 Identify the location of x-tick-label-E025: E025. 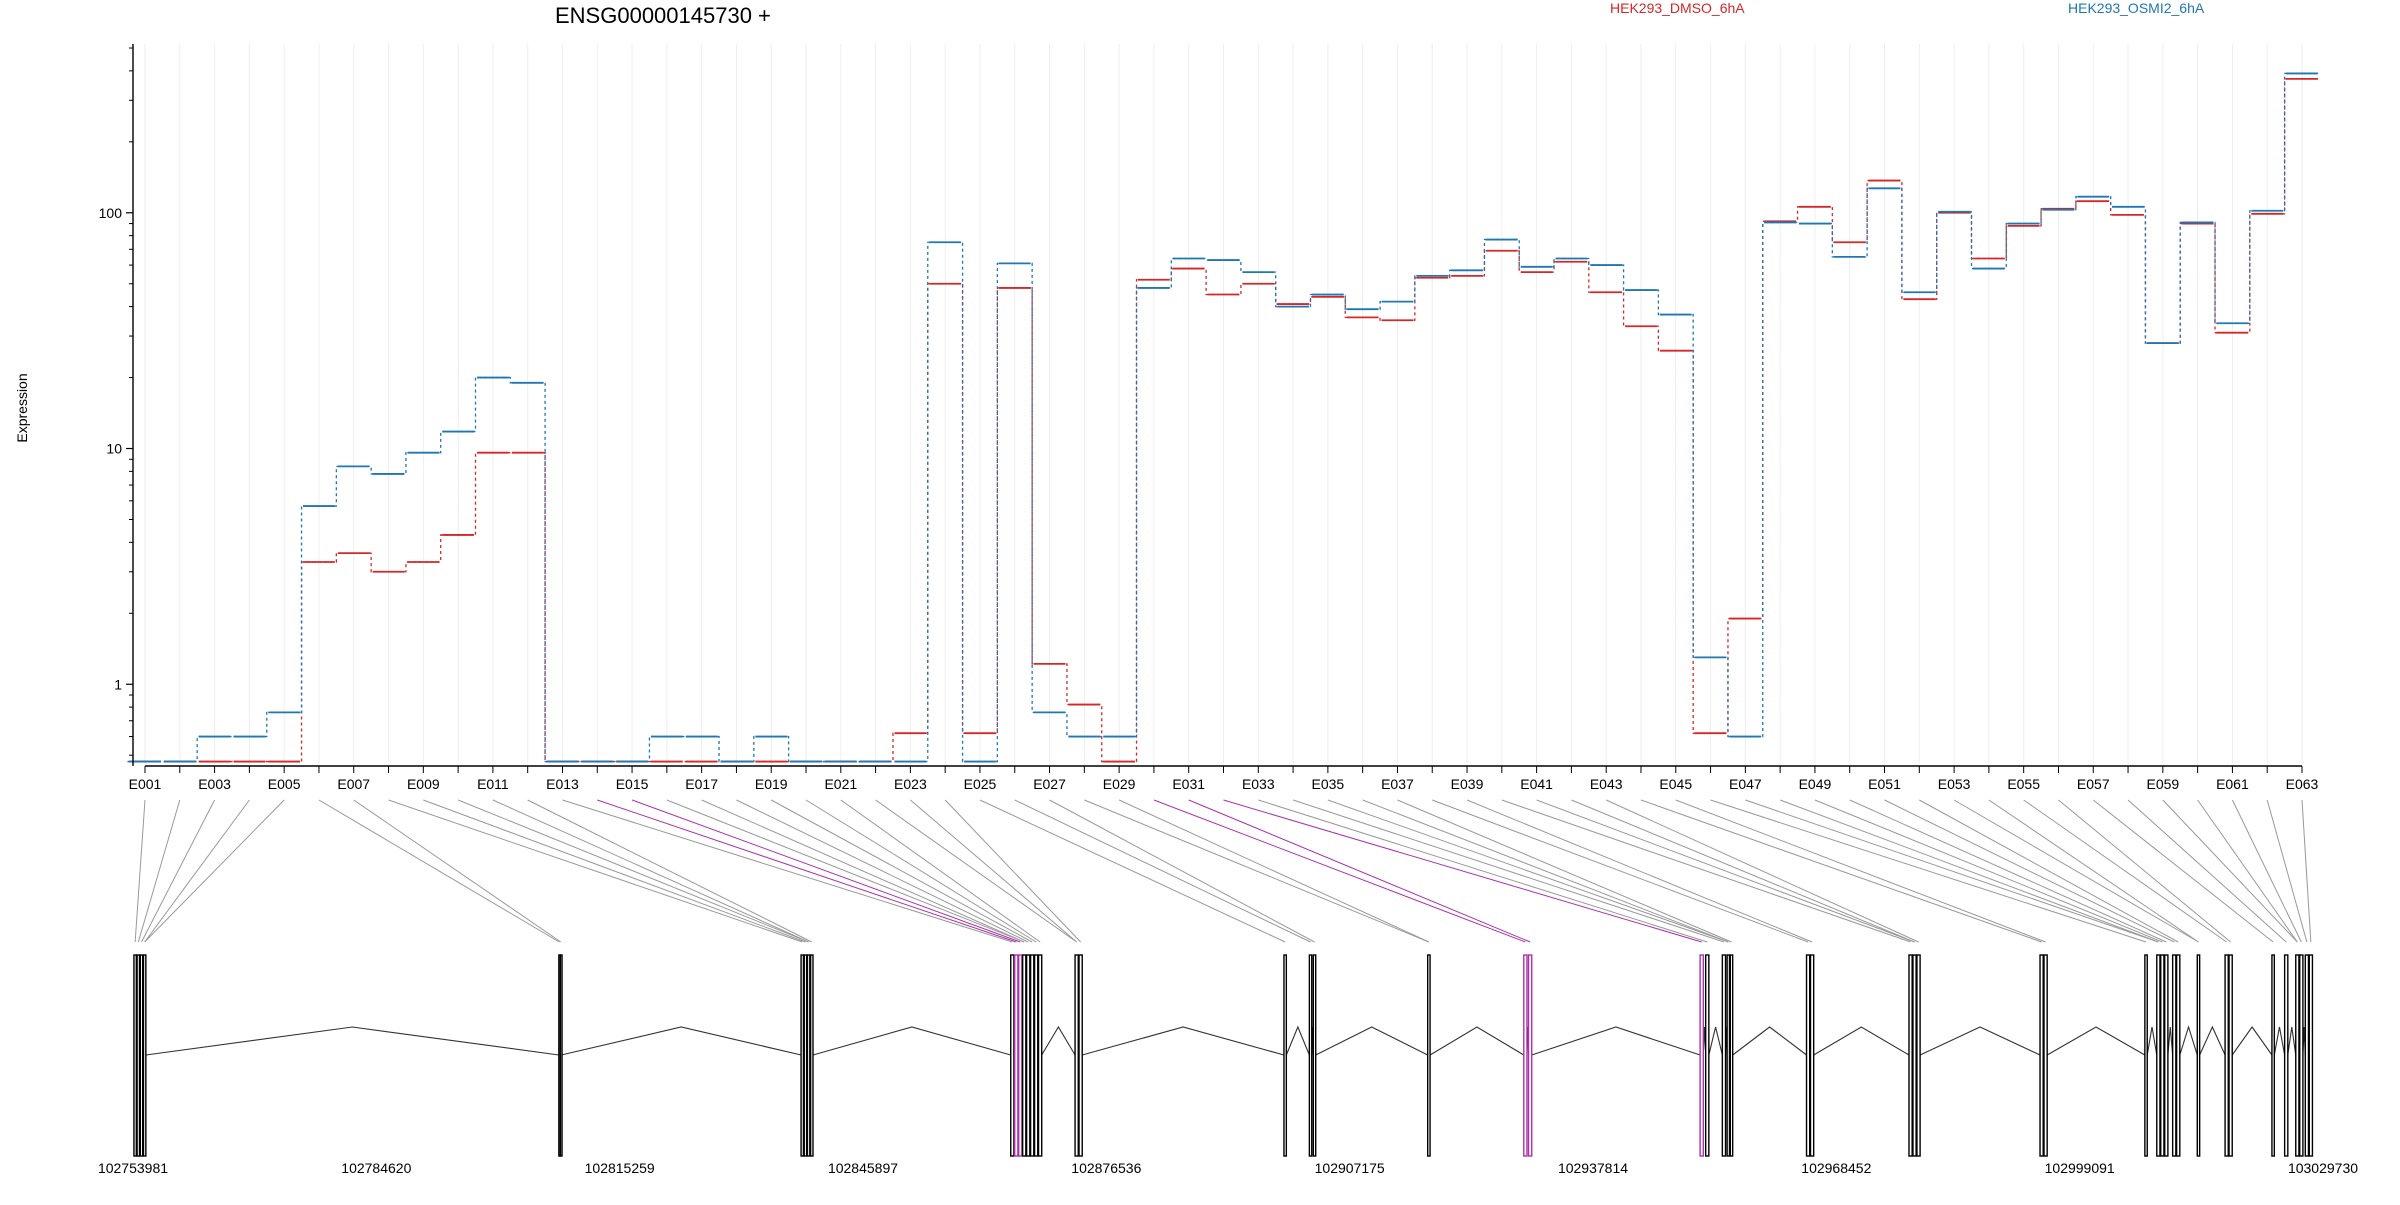
(980, 784).